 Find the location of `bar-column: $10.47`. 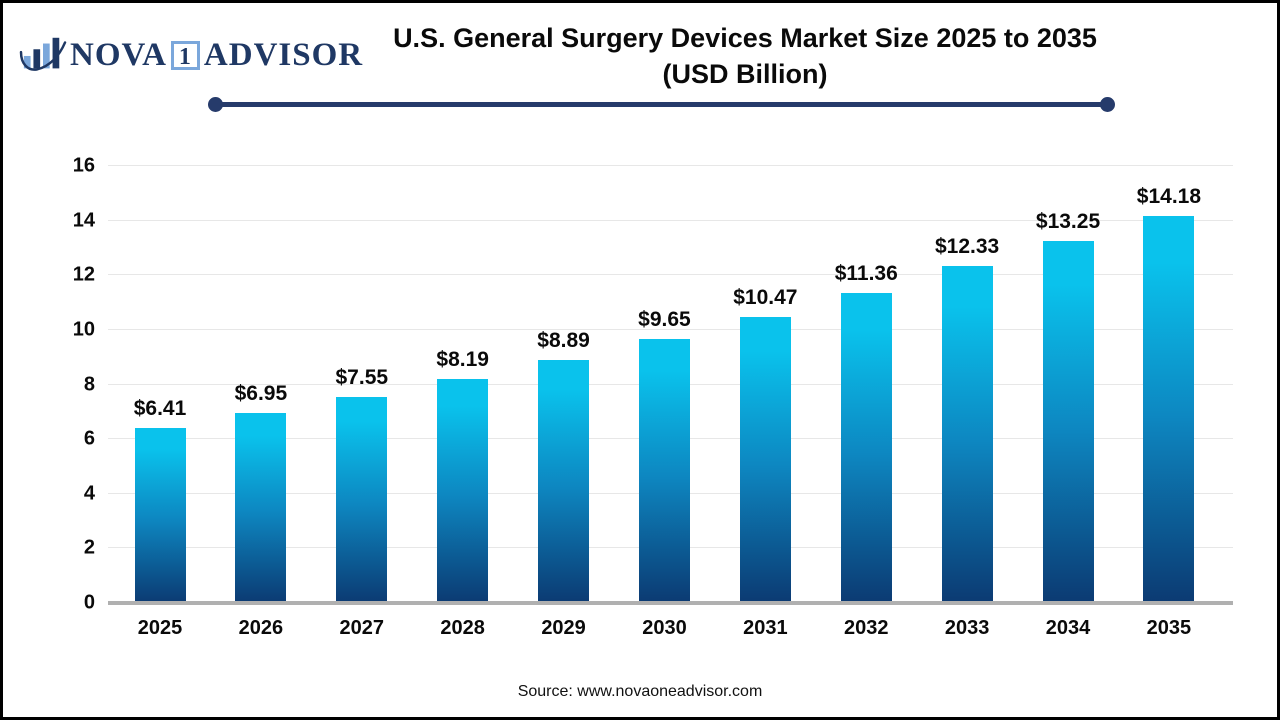

bar-column: $10.47 is located at coordinates (765, 384).